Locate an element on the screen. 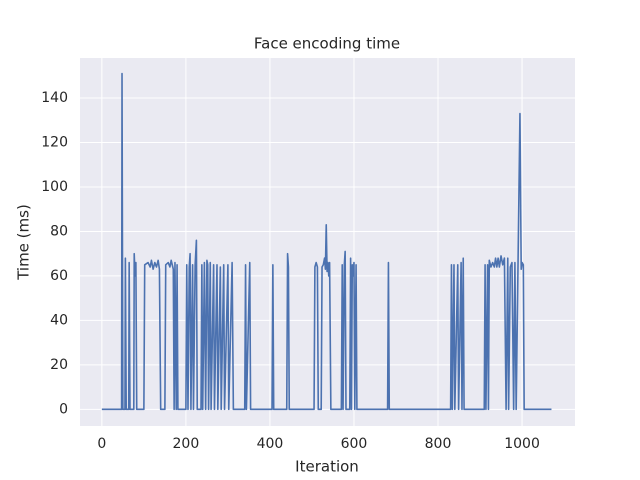  y-tick-label: 40 is located at coordinates (59, 320).